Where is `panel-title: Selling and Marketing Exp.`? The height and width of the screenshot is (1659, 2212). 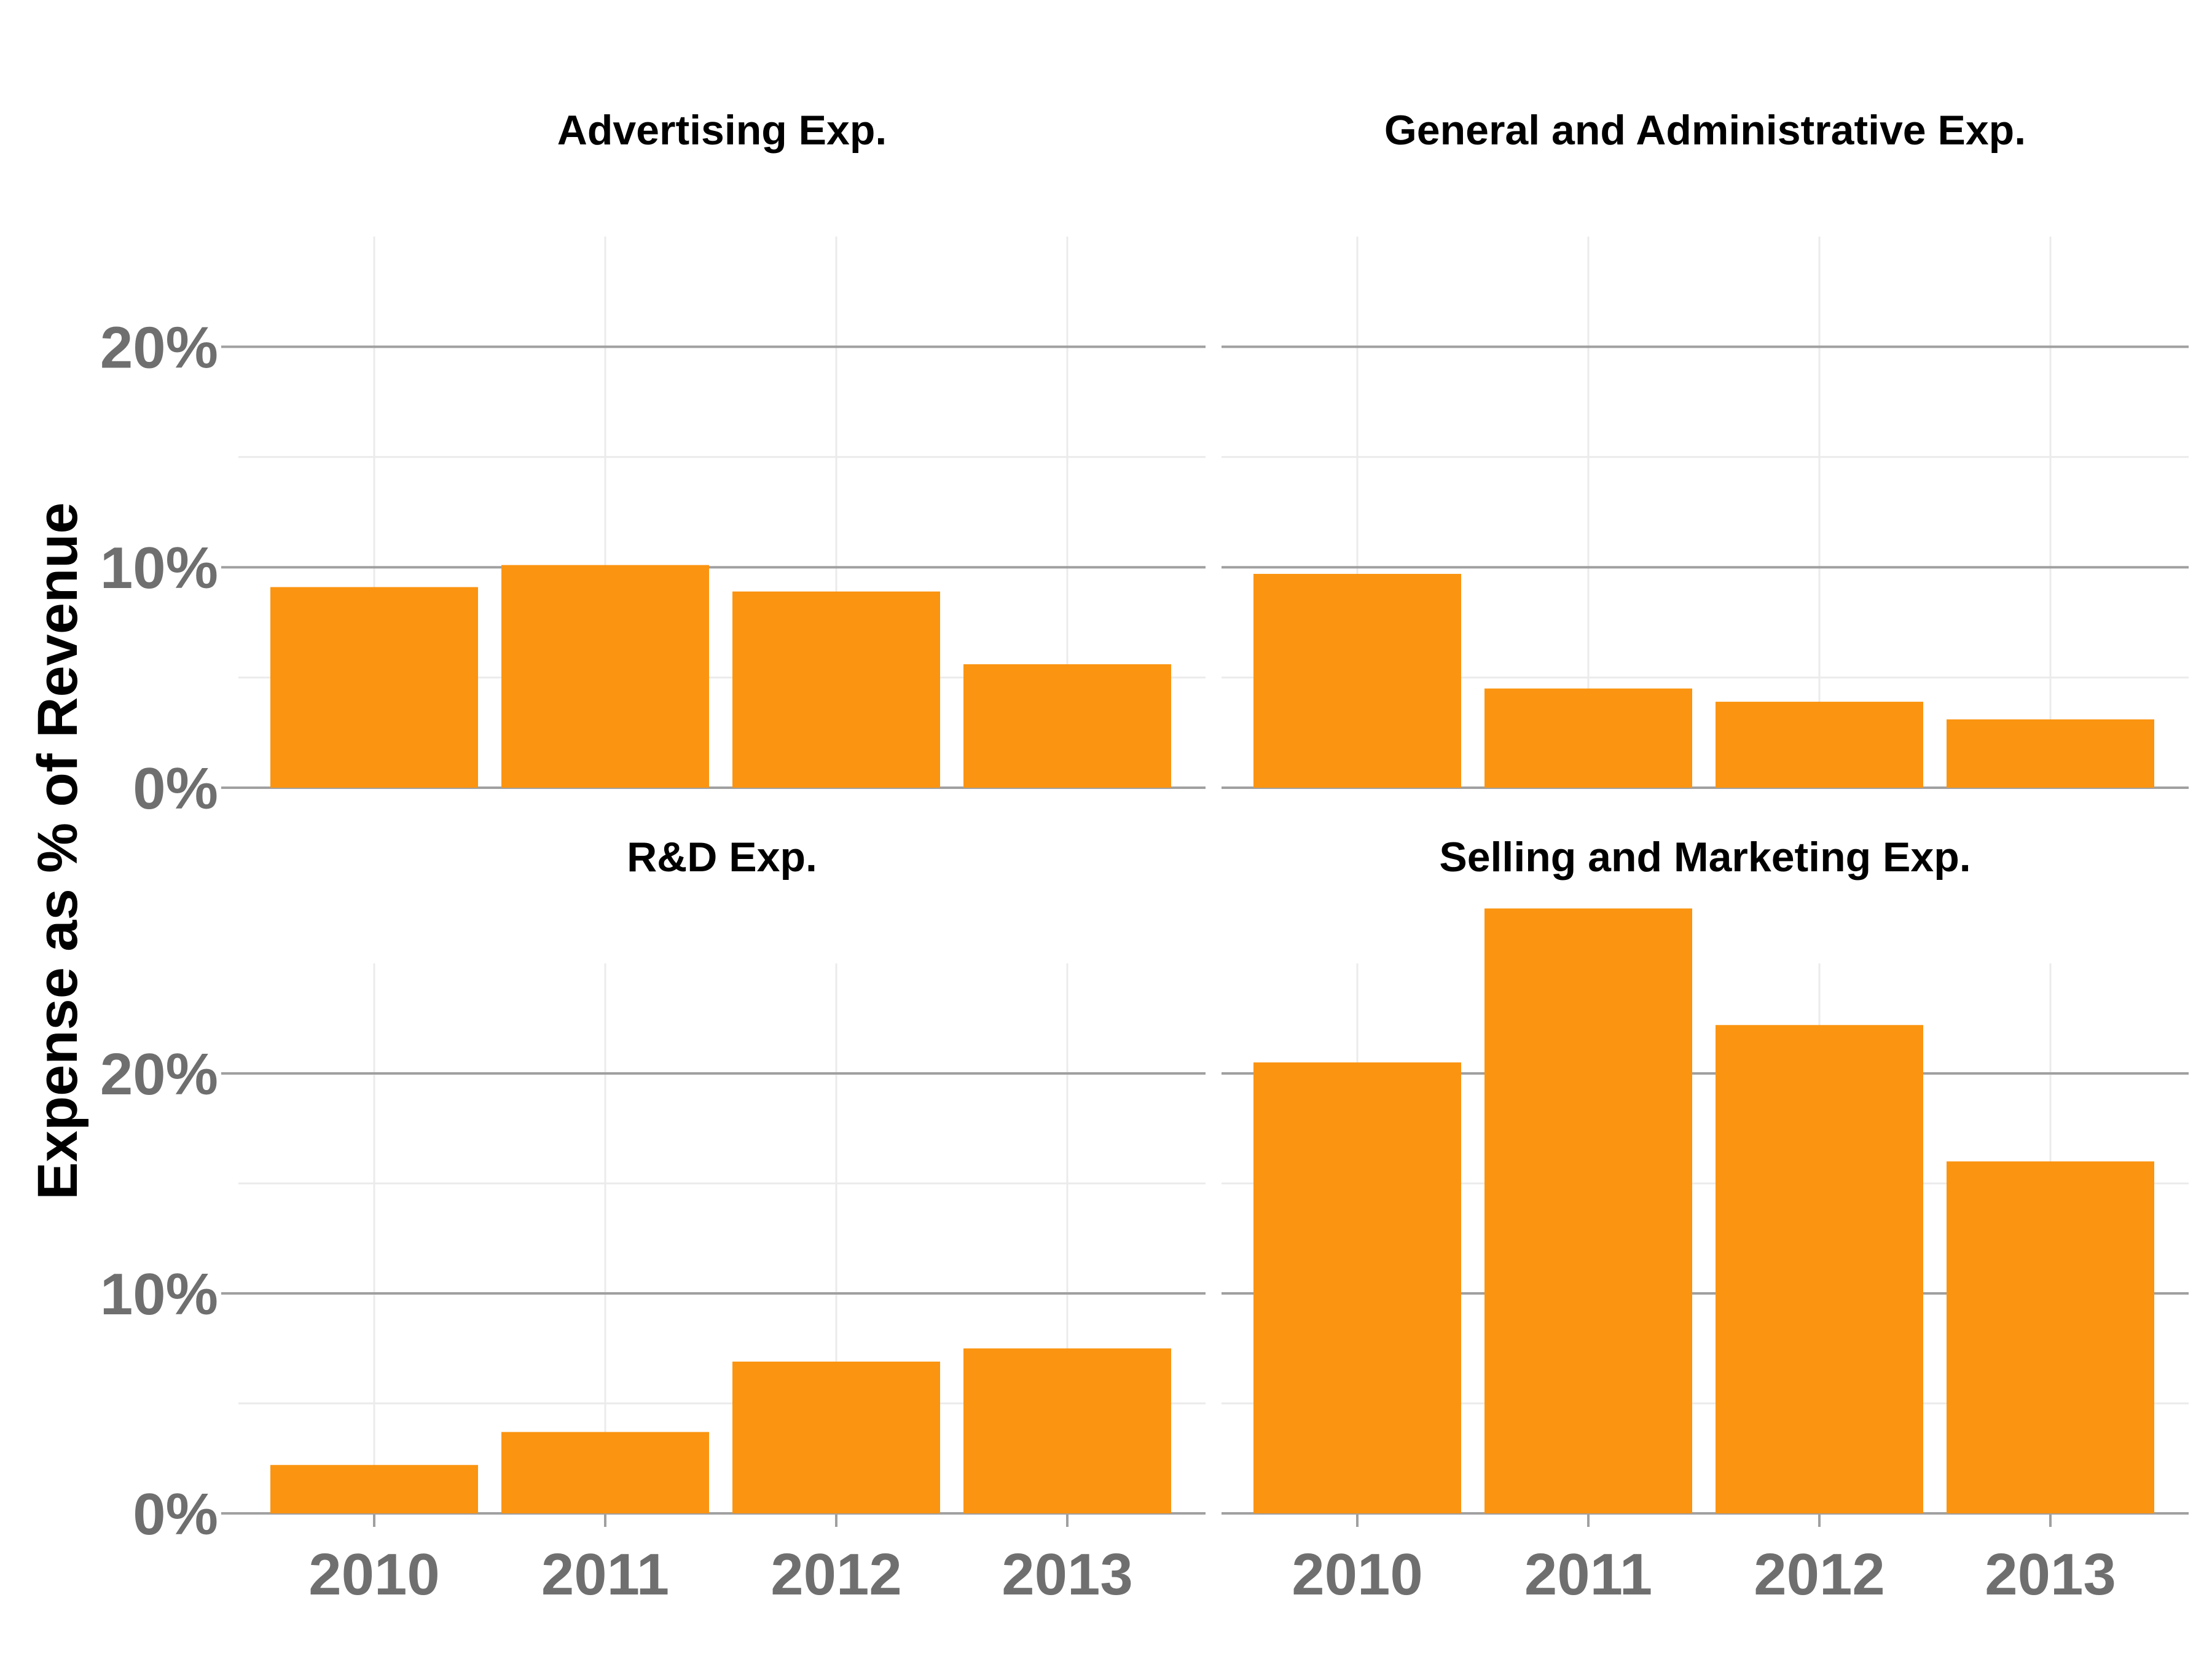
panel-title: Selling and Marketing Exp. is located at coordinates (1705, 857).